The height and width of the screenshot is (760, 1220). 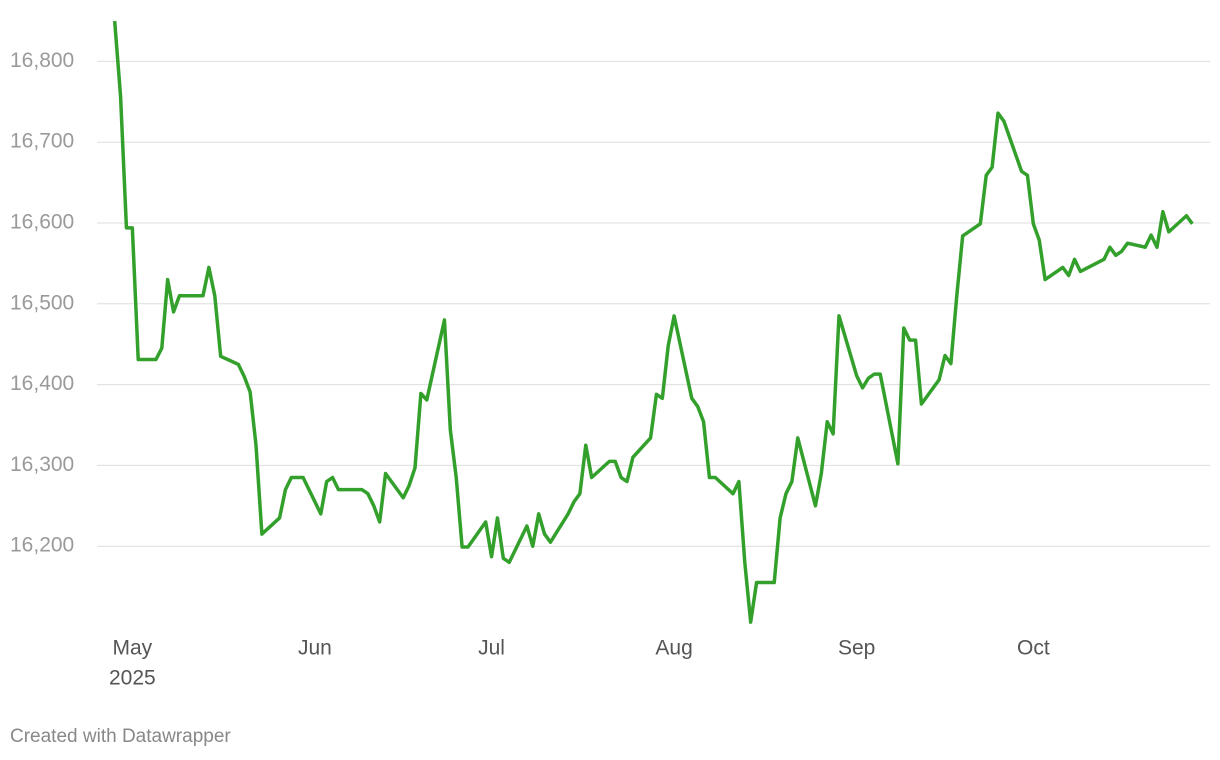 What do you see at coordinates (120, 736) in the screenshot?
I see `footer: Created with Datawrapper` at bounding box center [120, 736].